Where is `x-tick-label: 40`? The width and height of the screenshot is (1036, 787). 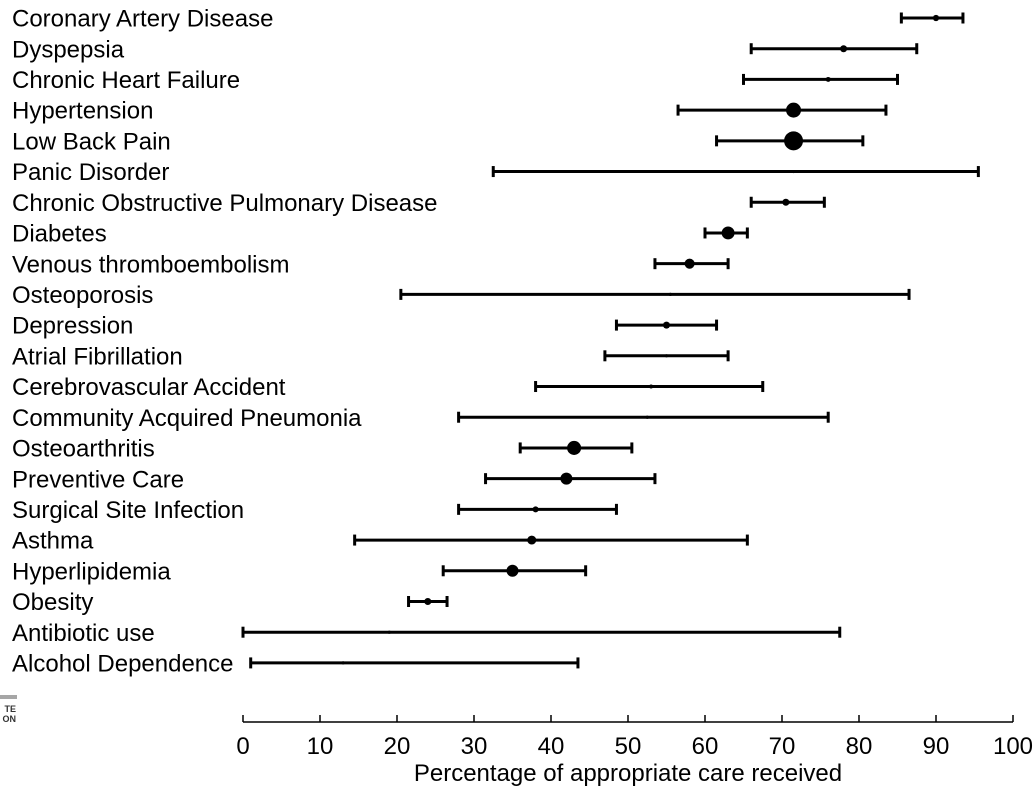 x-tick-label: 40 is located at coordinates (551, 746).